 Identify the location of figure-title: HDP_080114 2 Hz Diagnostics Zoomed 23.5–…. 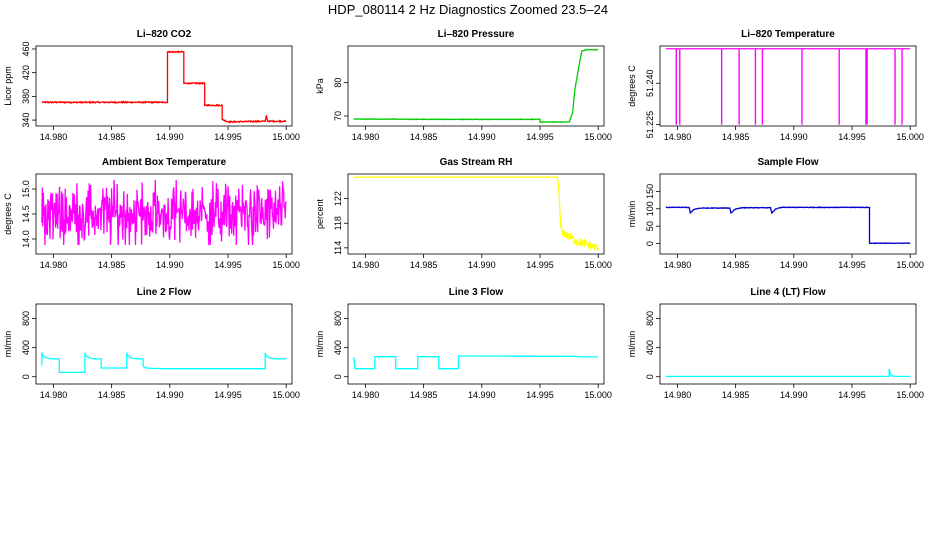
(468, 9).